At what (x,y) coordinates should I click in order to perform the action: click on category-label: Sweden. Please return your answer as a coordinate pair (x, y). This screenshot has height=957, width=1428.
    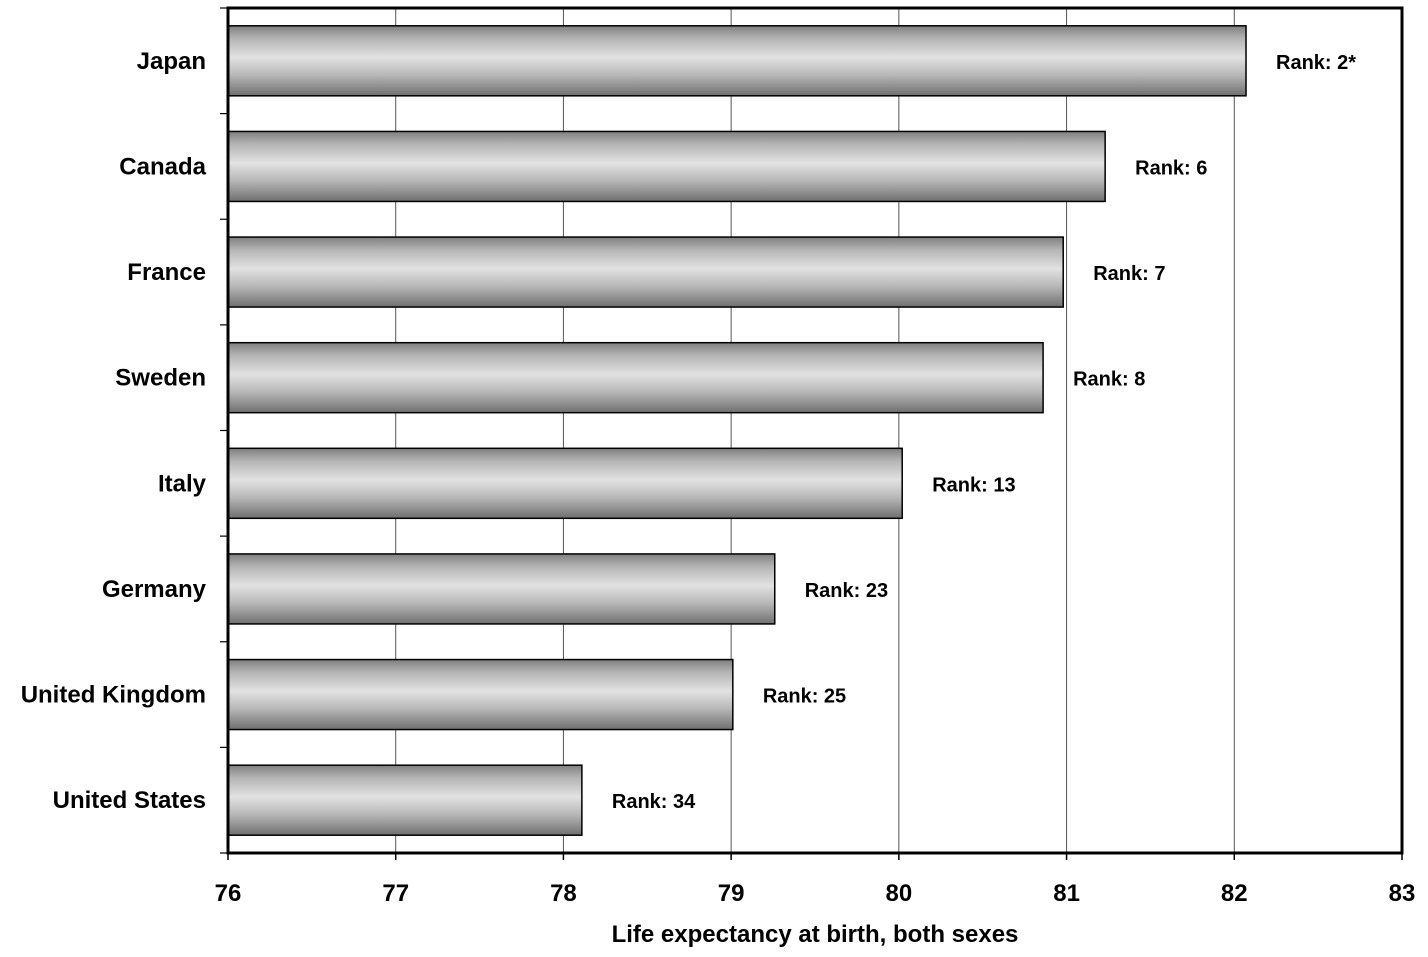
    Looking at the image, I should click on (160, 378).